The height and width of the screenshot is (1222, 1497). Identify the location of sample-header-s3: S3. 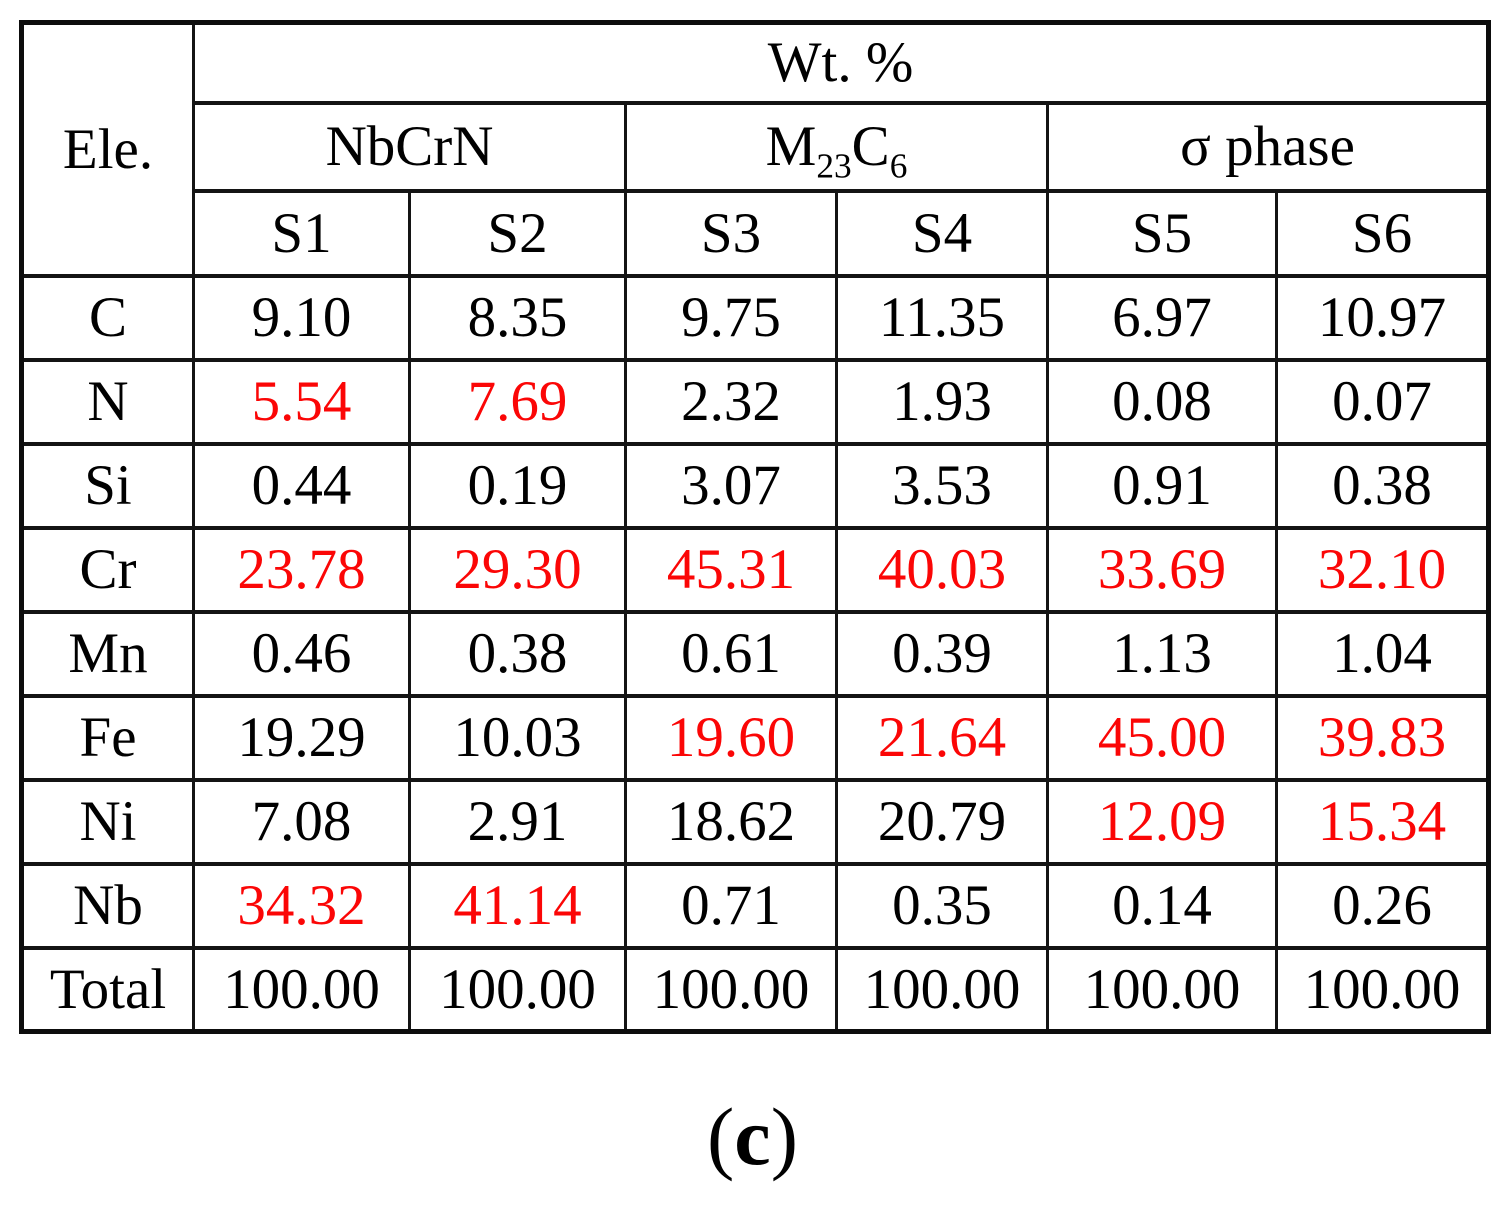
(731, 233).